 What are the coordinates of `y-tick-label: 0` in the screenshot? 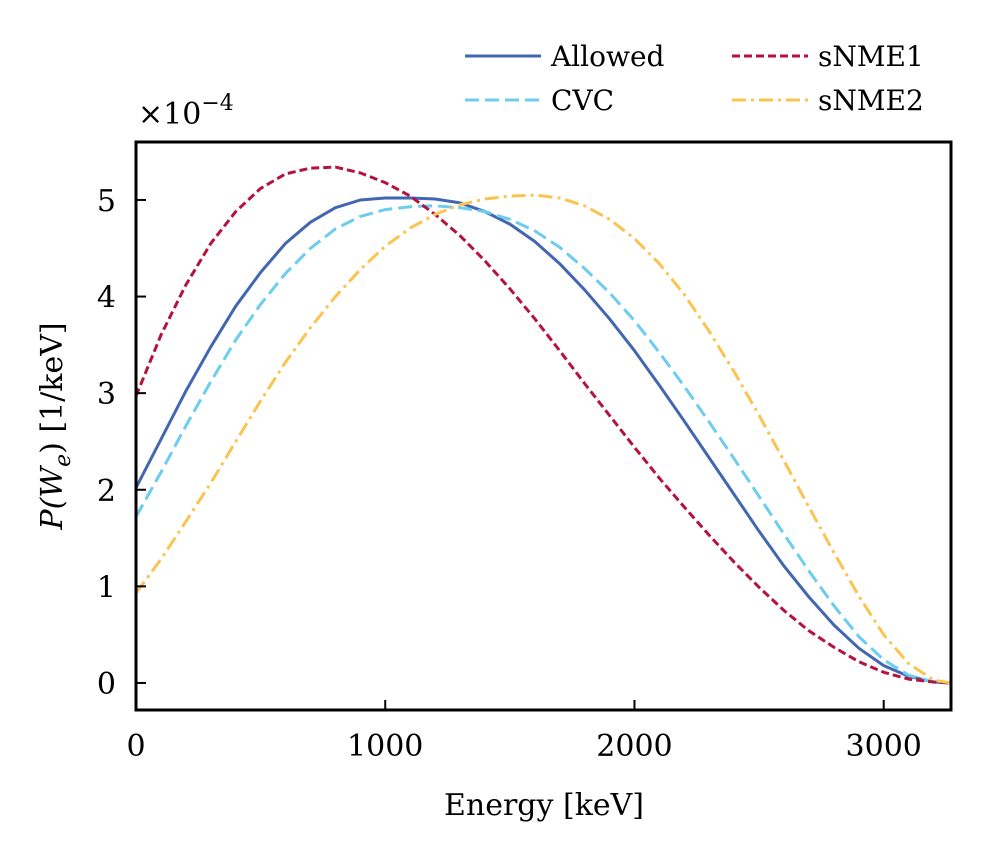 It's located at (106, 684).